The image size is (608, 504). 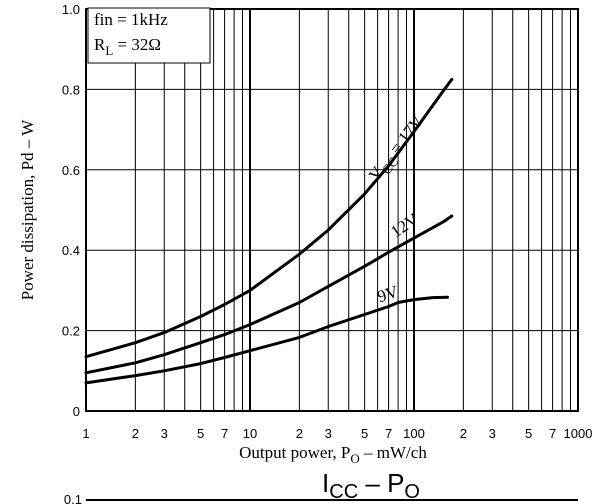 What do you see at coordinates (85, 433) in the screenshot?
I see `x-tick-label: 1` at bounding box center [85, 433].